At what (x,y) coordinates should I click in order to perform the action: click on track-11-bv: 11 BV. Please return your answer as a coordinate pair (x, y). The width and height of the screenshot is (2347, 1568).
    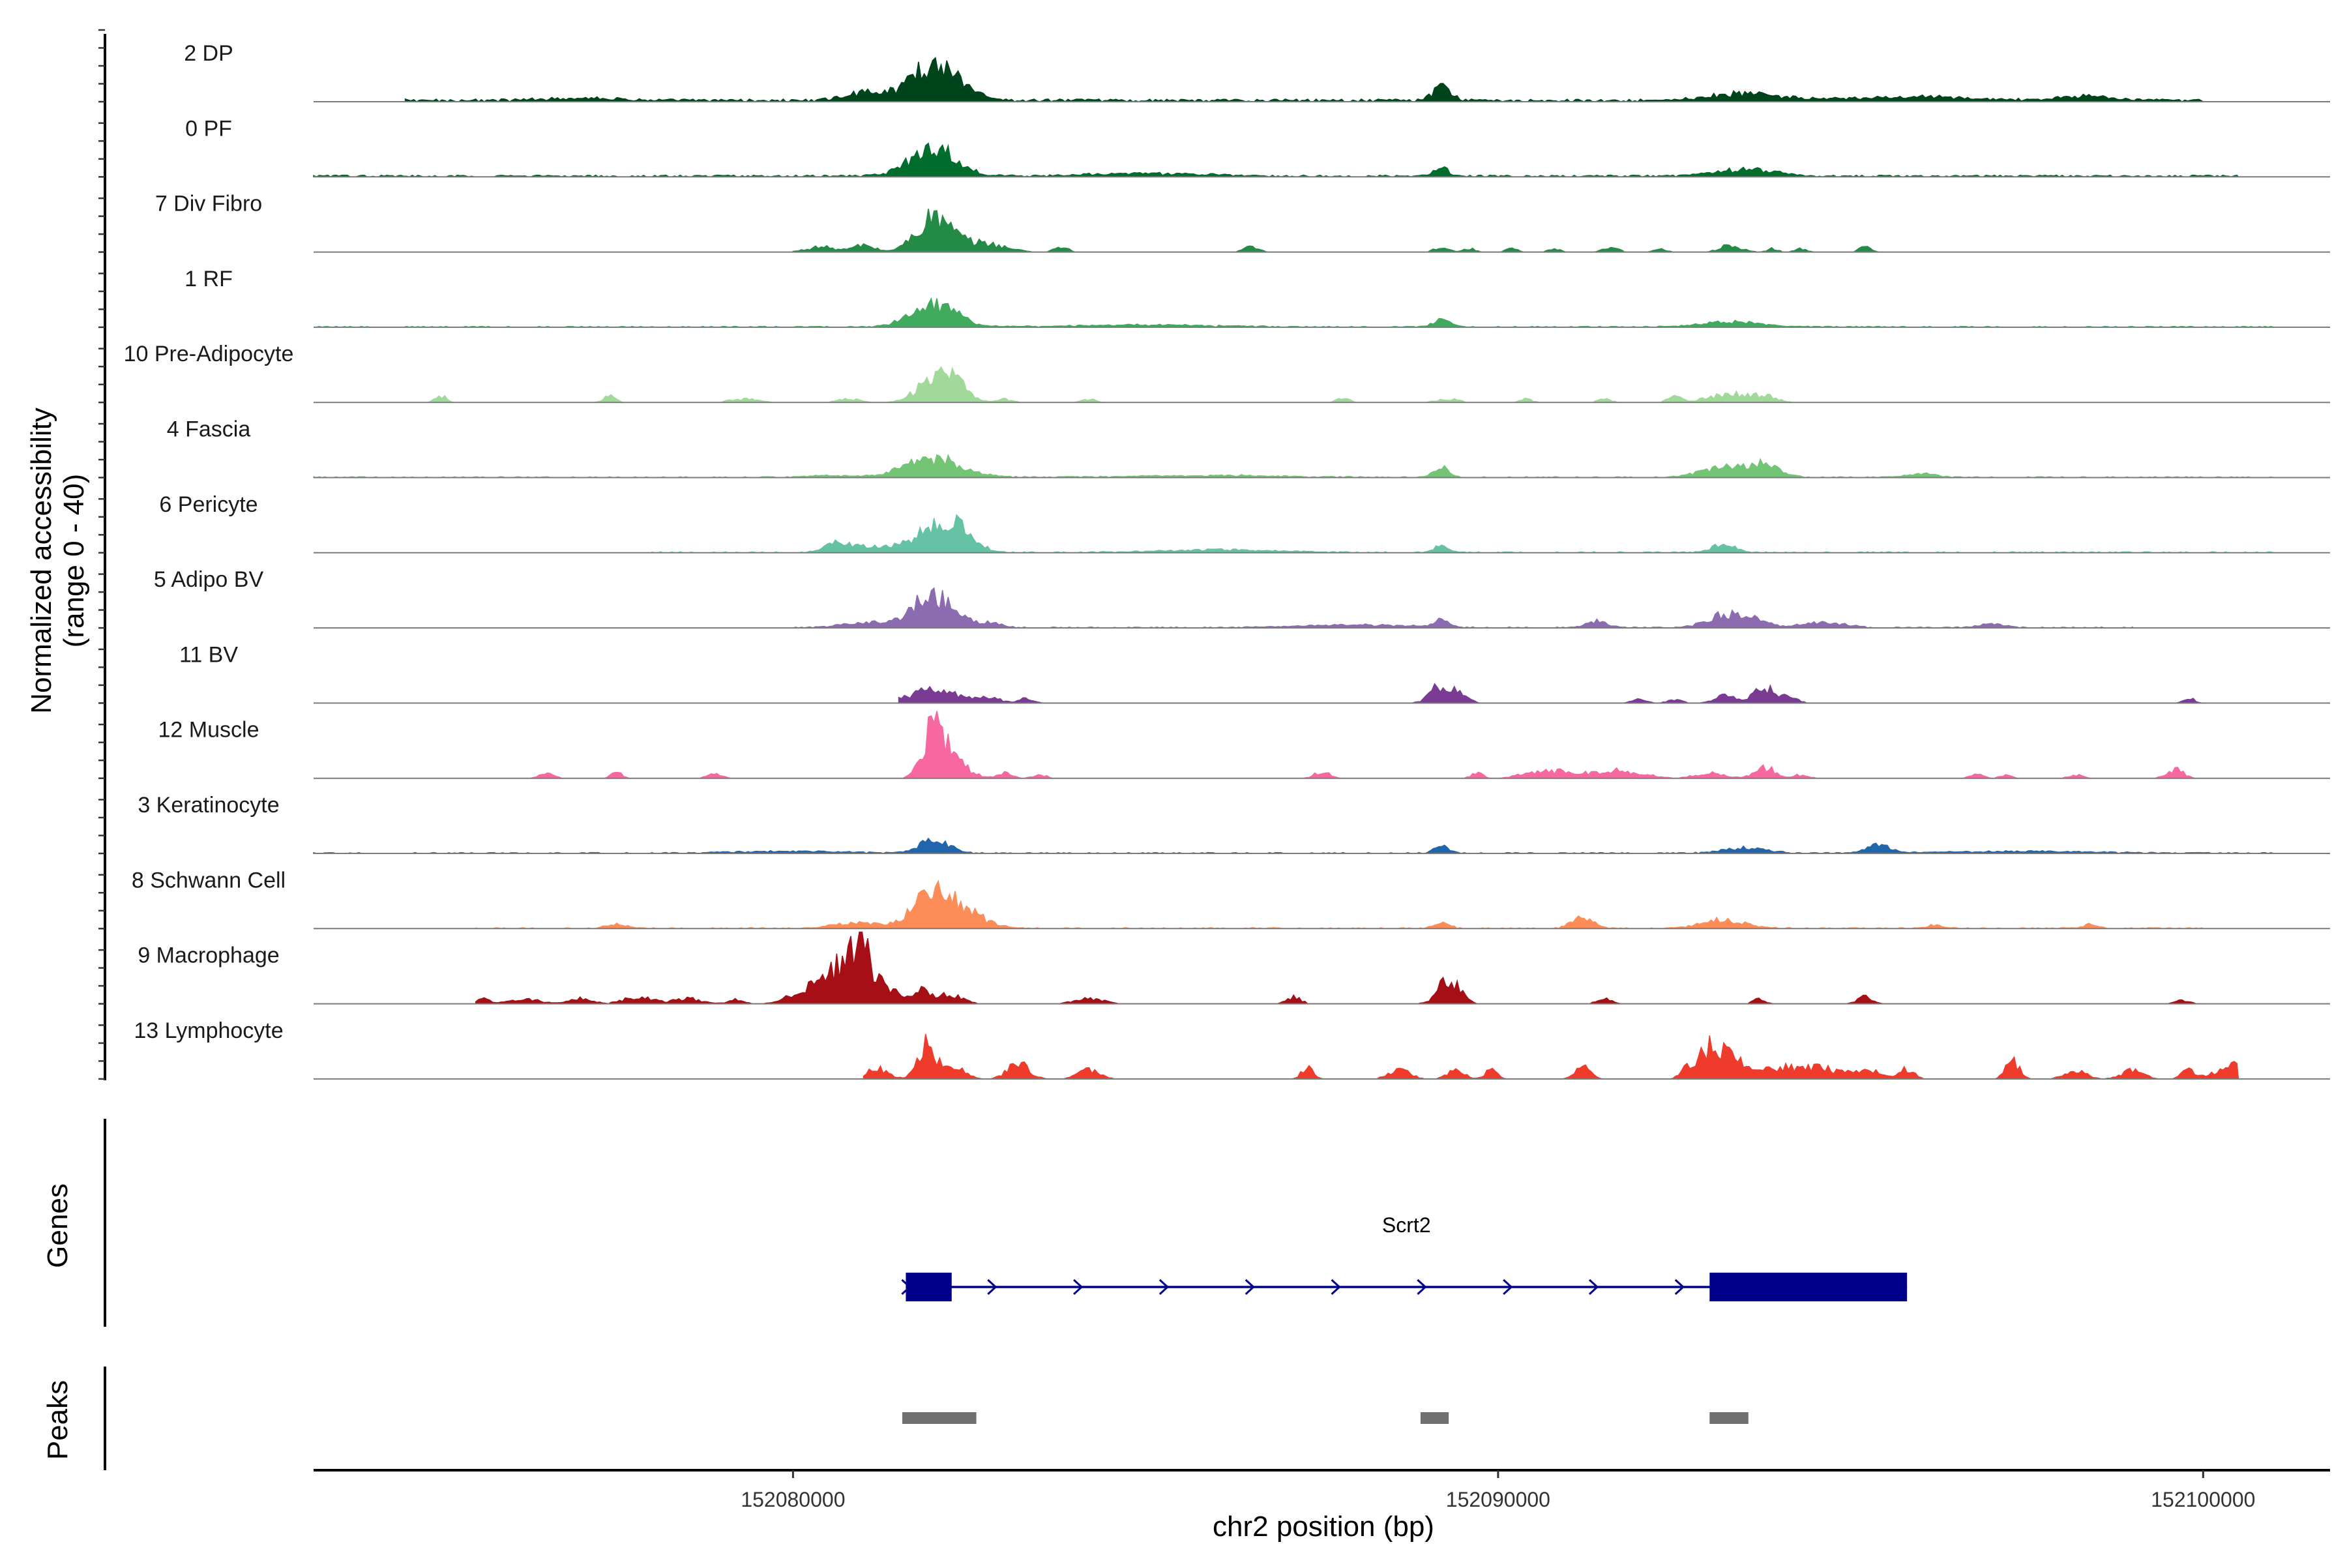
    Looking at the image, I should click on (1254, 673).